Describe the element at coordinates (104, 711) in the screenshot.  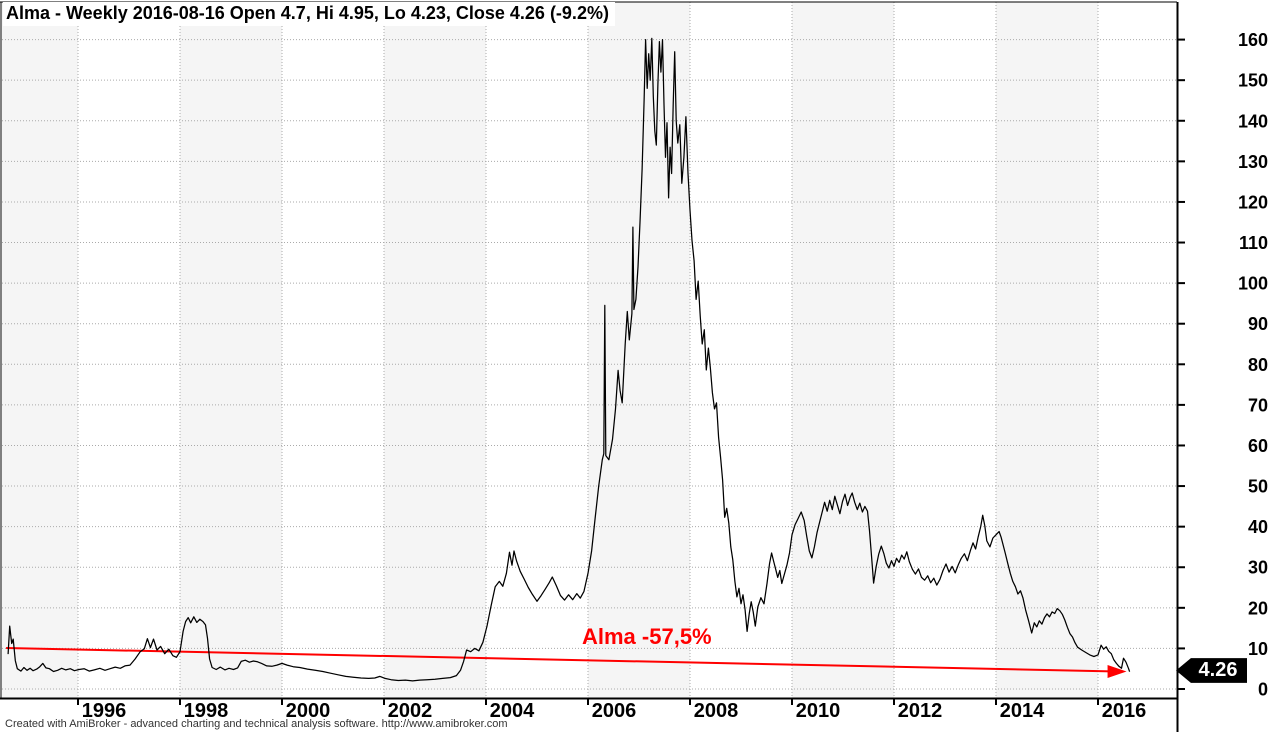
I see `x-tick-label: 1996` at that location.